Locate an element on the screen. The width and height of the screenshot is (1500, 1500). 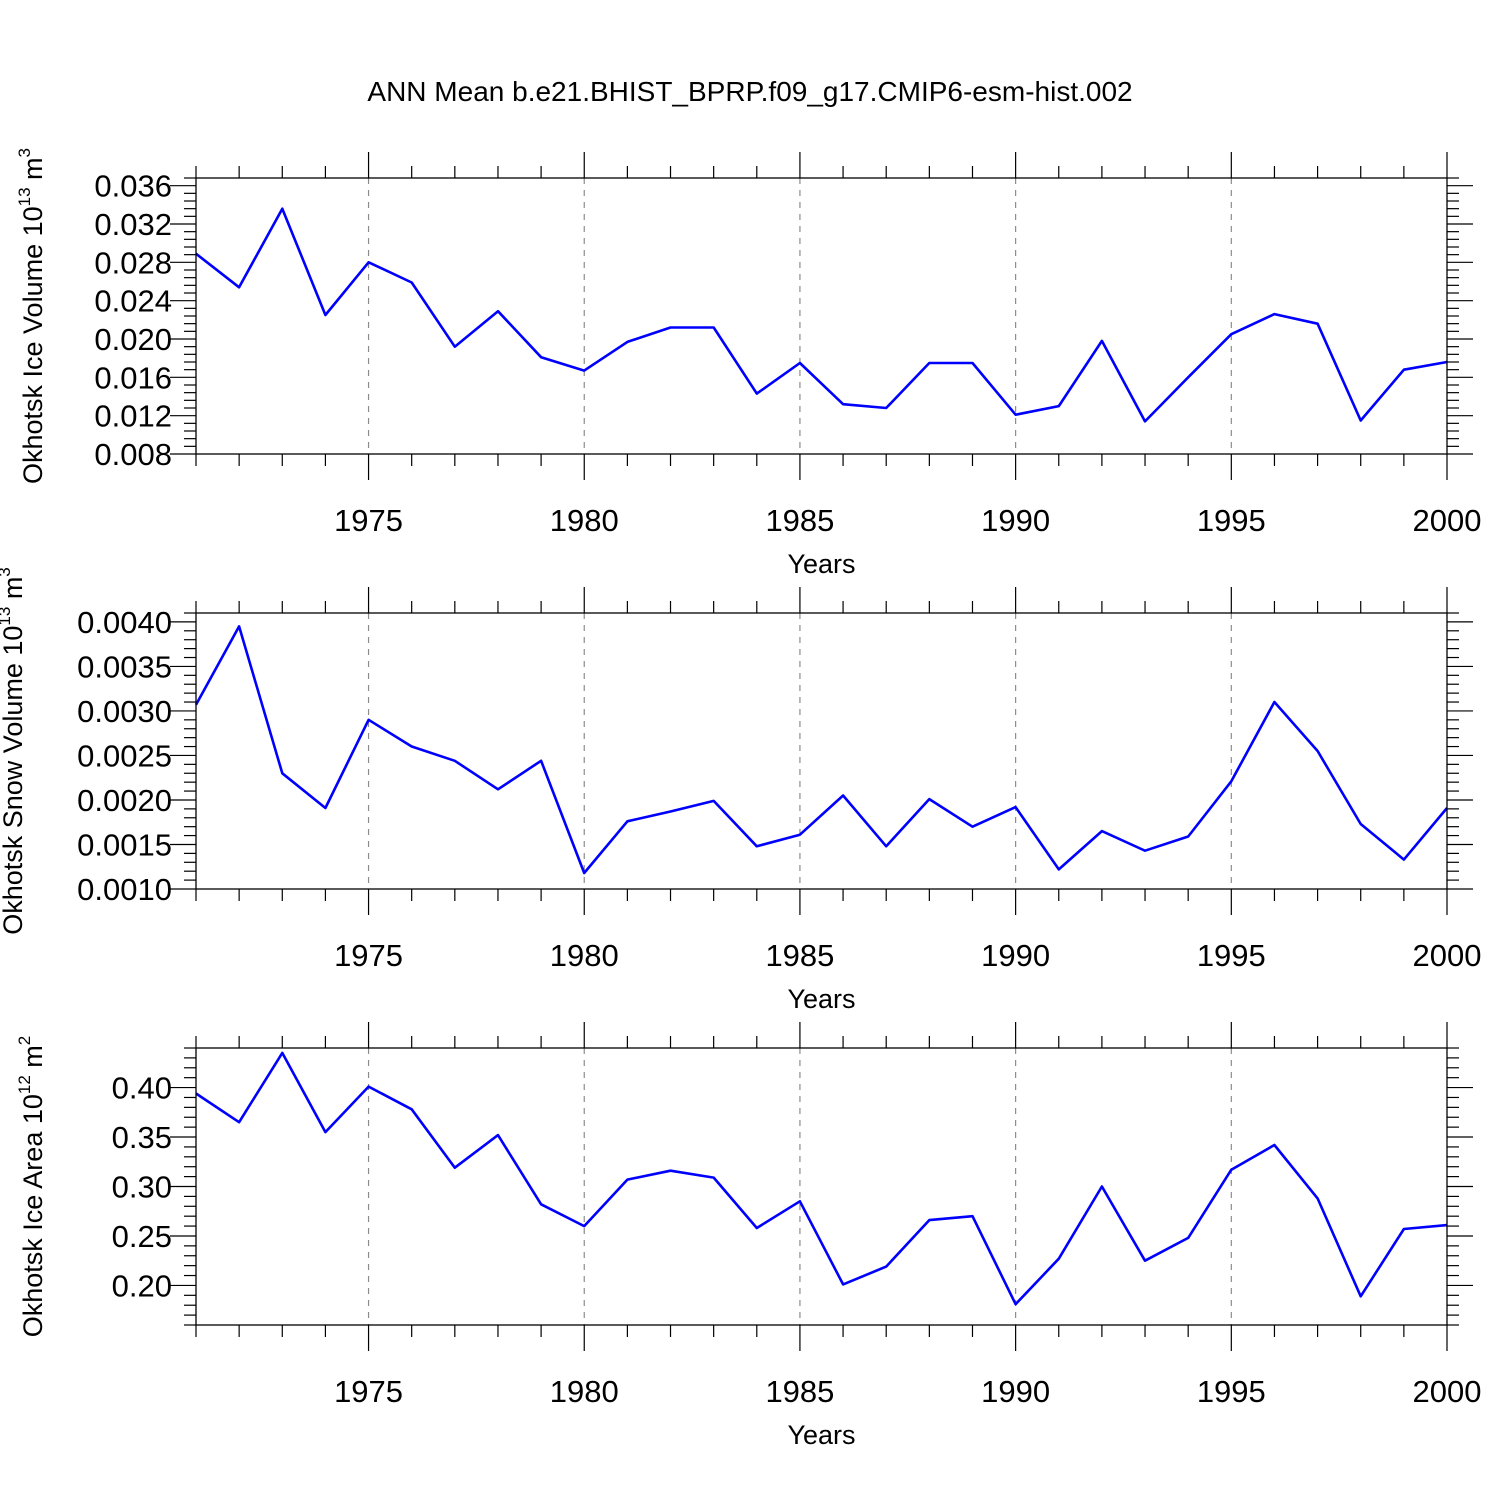
y-tick-label: 0.25 is located at coordinates (142, 1236).